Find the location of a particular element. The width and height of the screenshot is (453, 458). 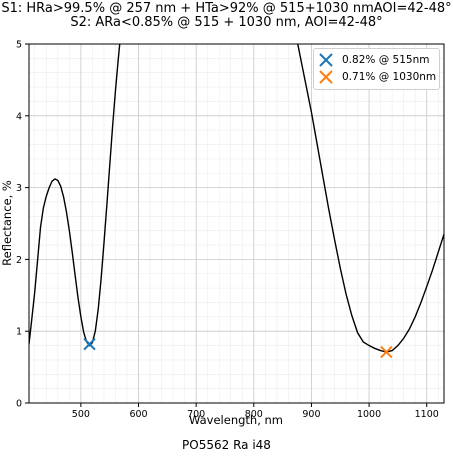

y-axis-label: Reflectance, % is located at coordinates (7, 223).